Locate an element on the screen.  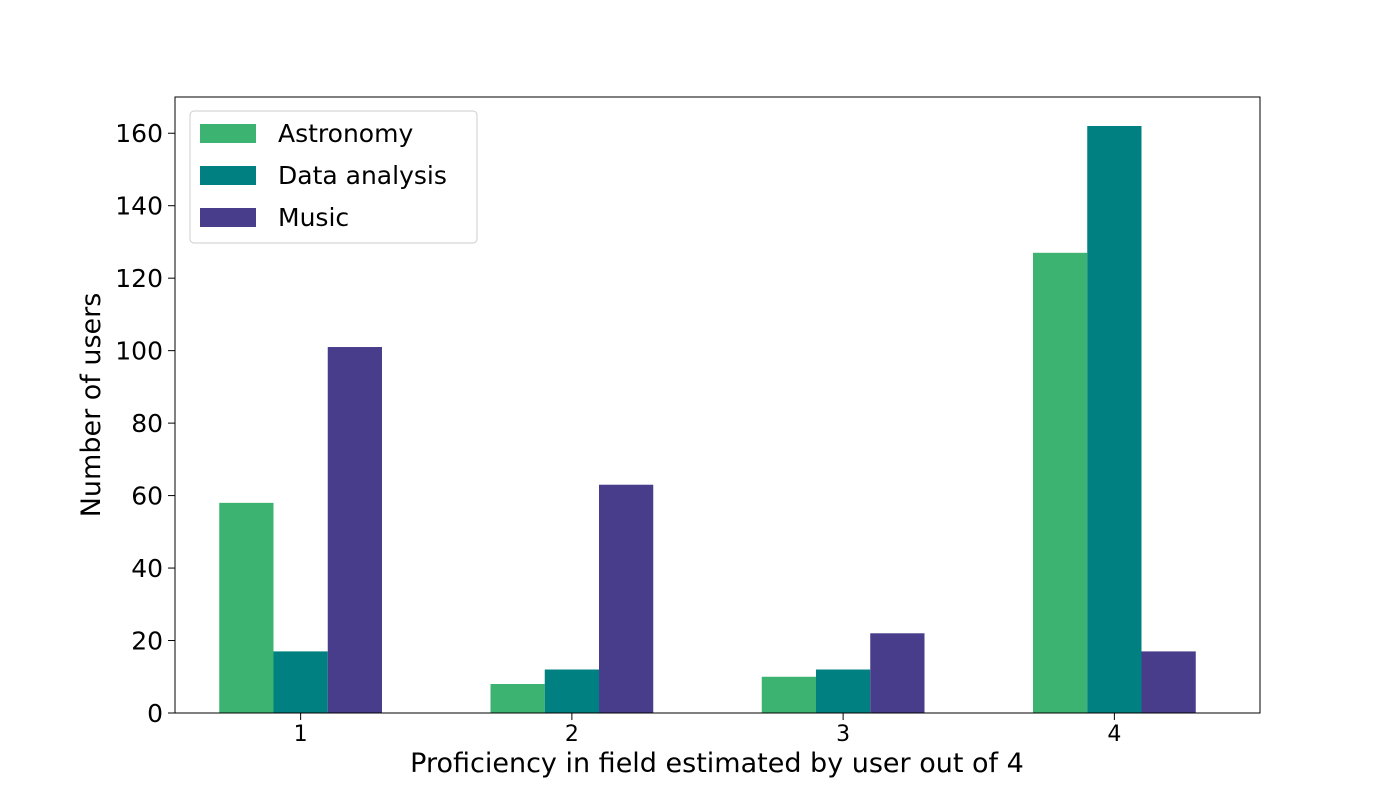
x-tick-label: 1 is located at coordinates (301, 734).